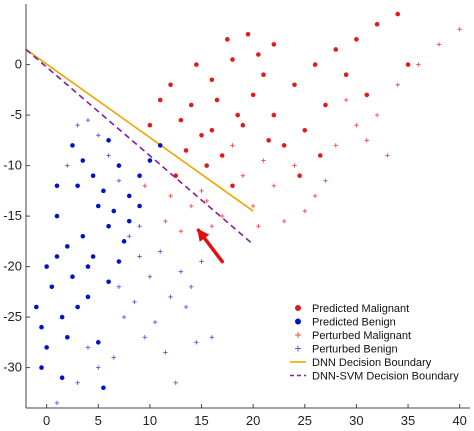  I want to click on x-tick-label: 5, so click(98, 420).